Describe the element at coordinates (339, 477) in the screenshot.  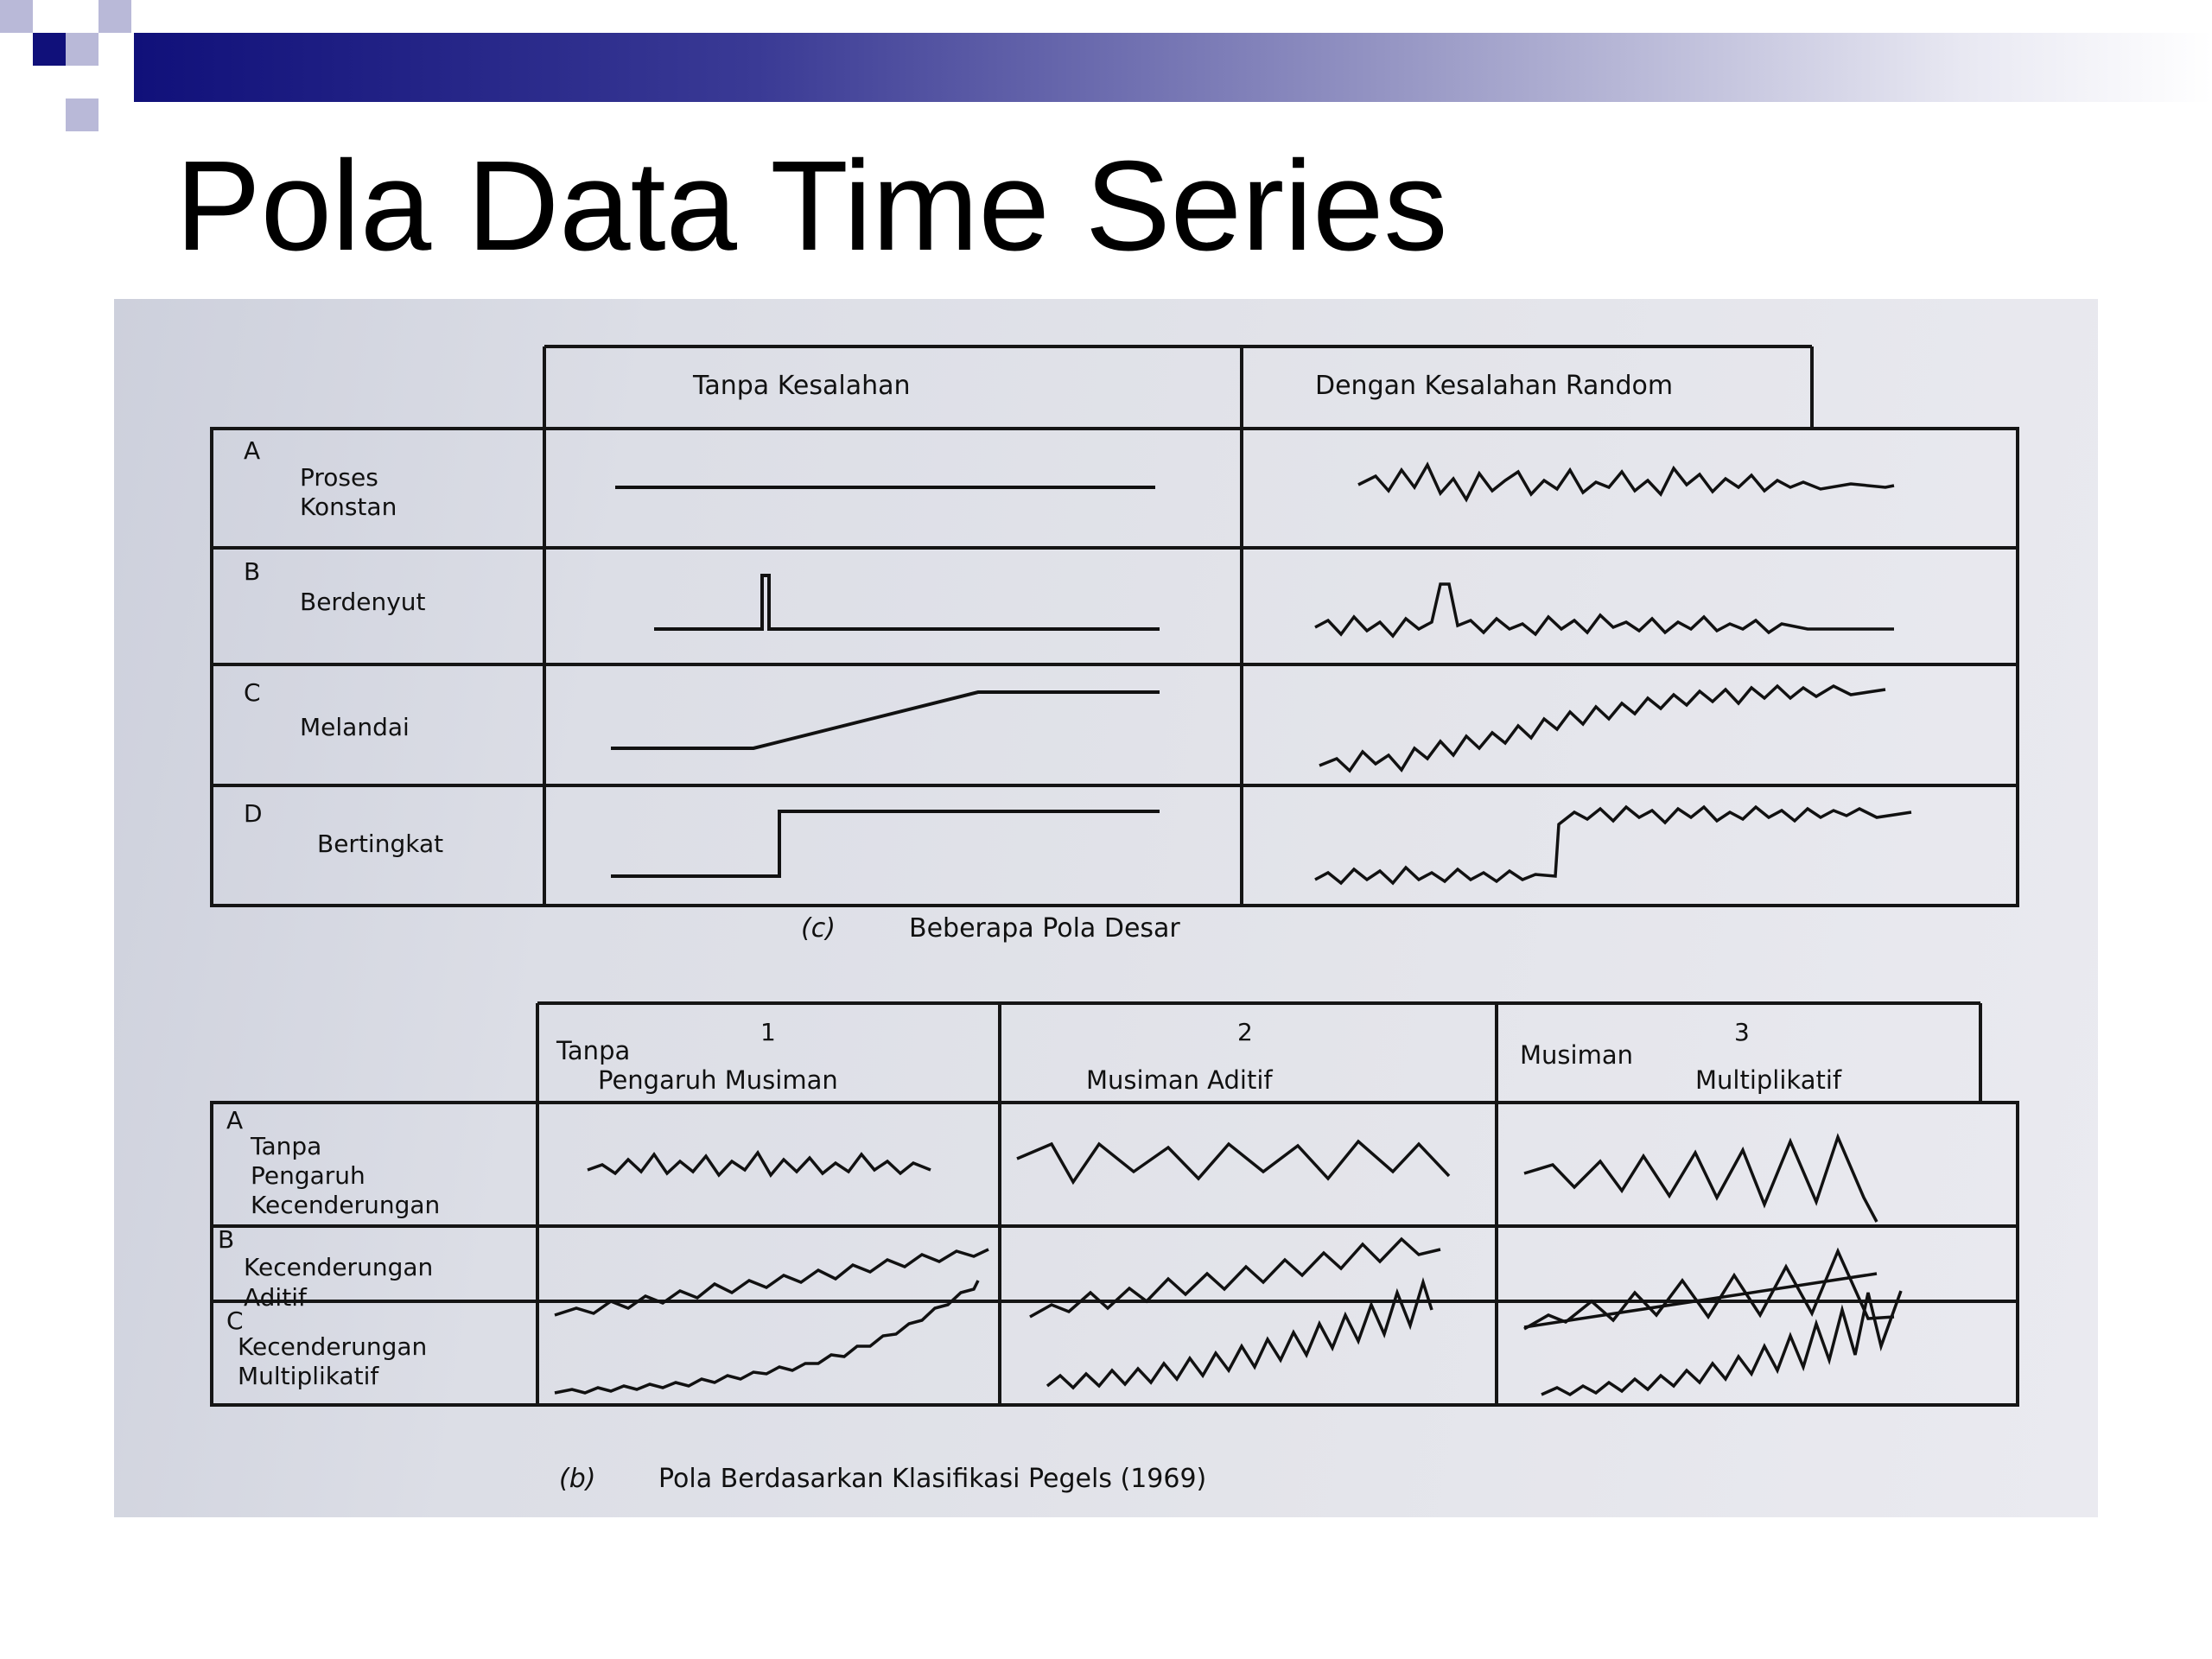
I see `row-label-a-line1: Proses` at that location.